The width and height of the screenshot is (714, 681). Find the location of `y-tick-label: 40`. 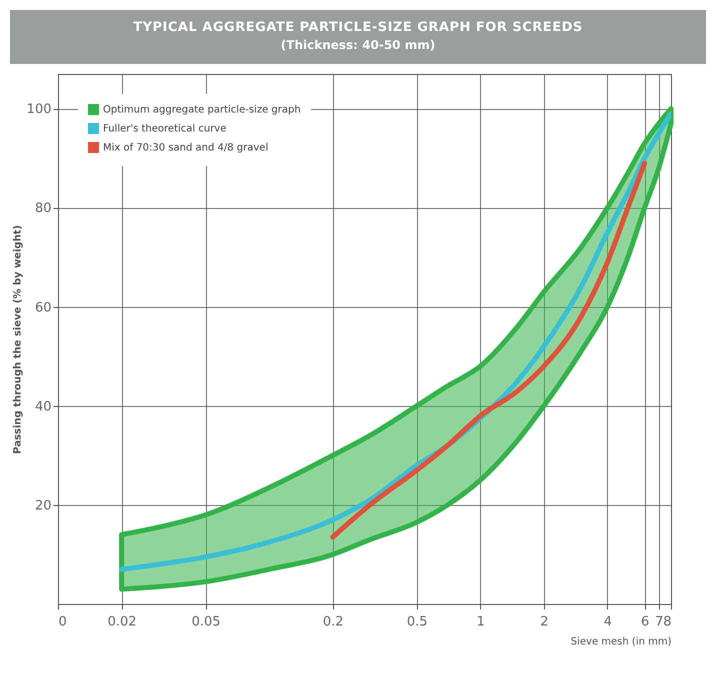

y-tick-label: 40 is located at coordinates (43, 406).